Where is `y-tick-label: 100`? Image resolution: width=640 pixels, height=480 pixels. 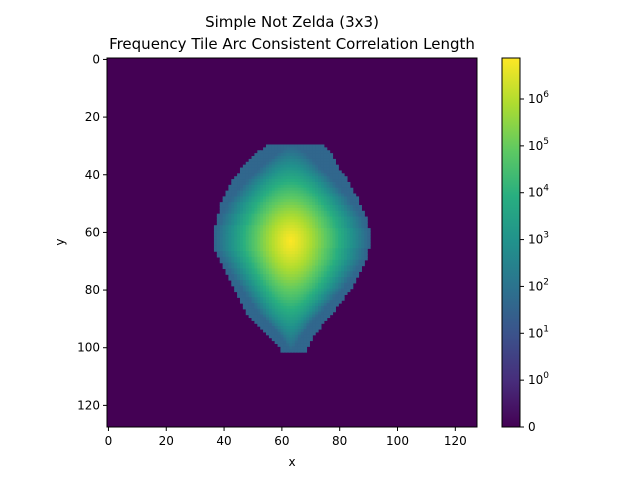
y-tick-label: 100 is located at coordinates (88, 348).